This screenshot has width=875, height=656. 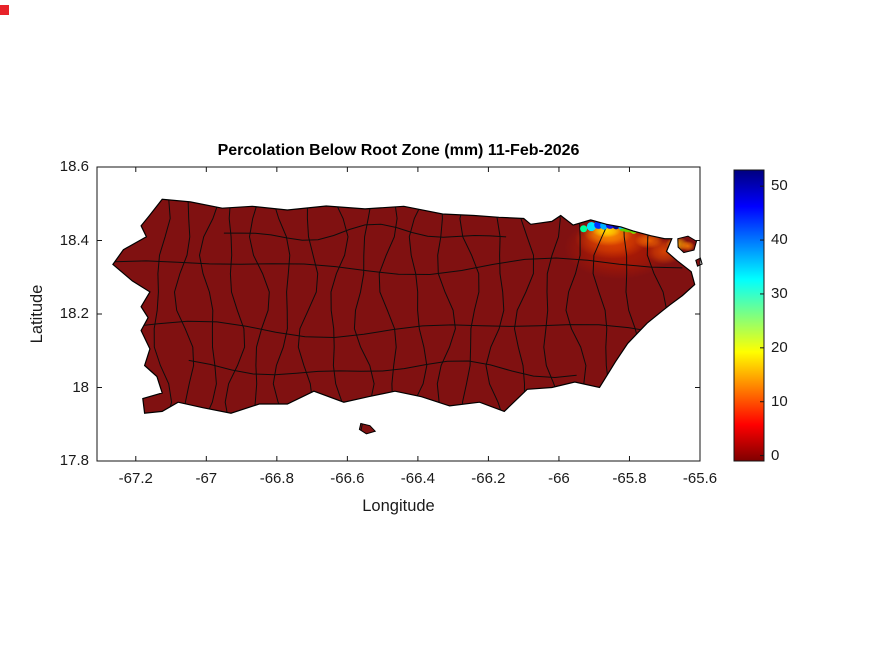 I want to click on x-tick-label: -67, so click(x=206, y=478).